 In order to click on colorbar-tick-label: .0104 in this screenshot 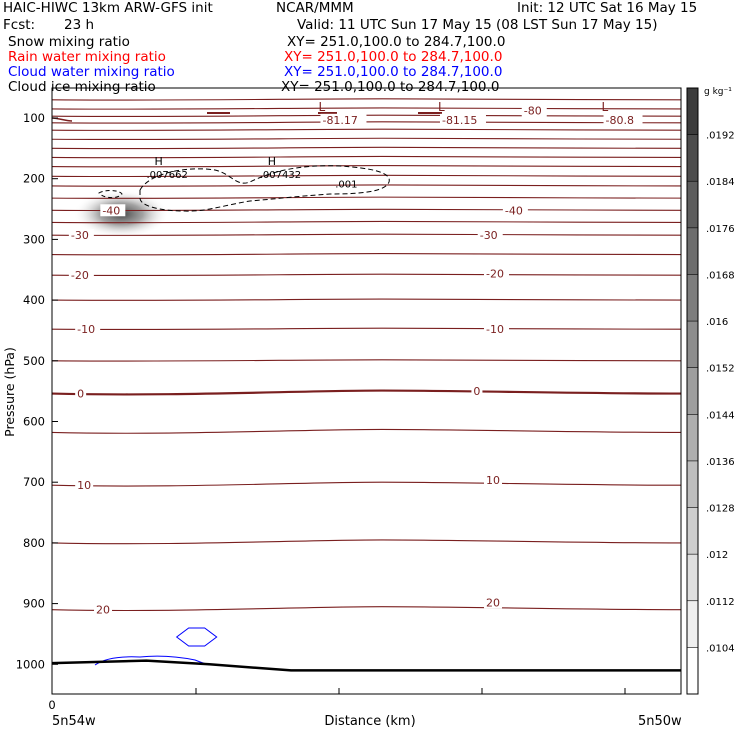, I will do `click(720, 648)`.